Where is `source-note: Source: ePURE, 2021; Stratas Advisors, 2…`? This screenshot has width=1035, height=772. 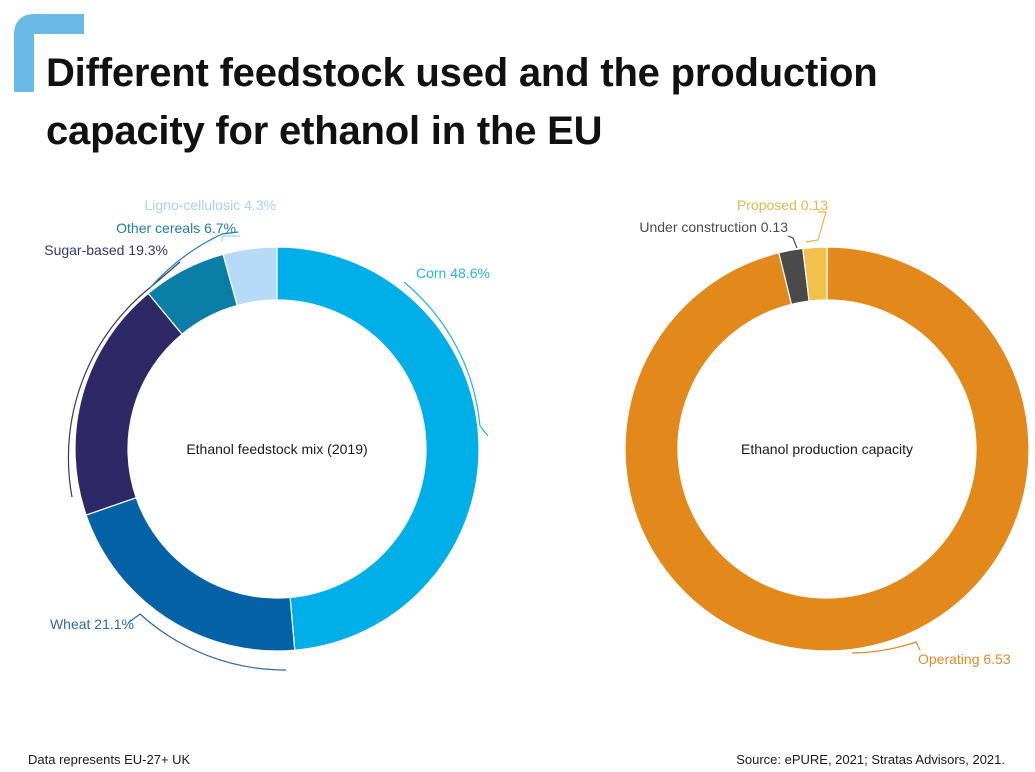
source-note: Source: ePURE, 2021; Stratas Advisors, 2… is located at coordinates (870, 759).